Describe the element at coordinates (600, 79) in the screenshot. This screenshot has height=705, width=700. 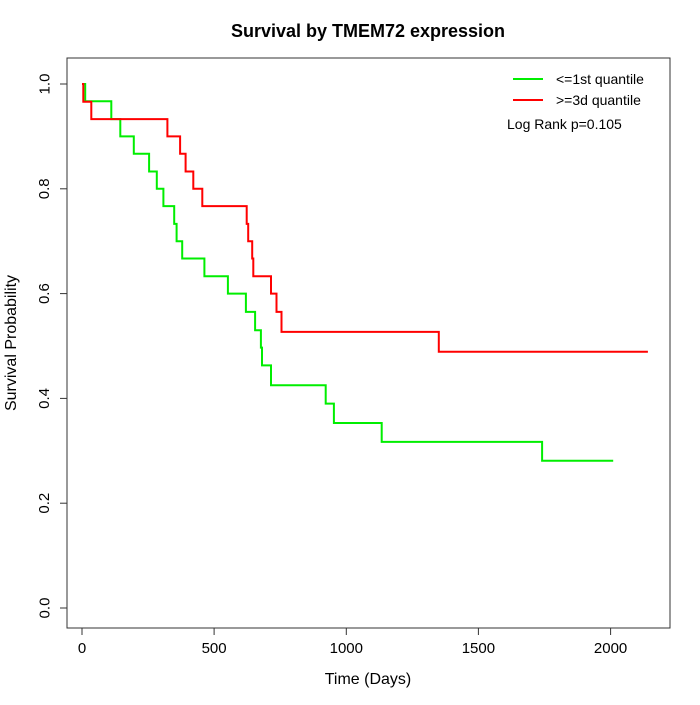
I see `legend-label-green: <=1st quantile` at that location.